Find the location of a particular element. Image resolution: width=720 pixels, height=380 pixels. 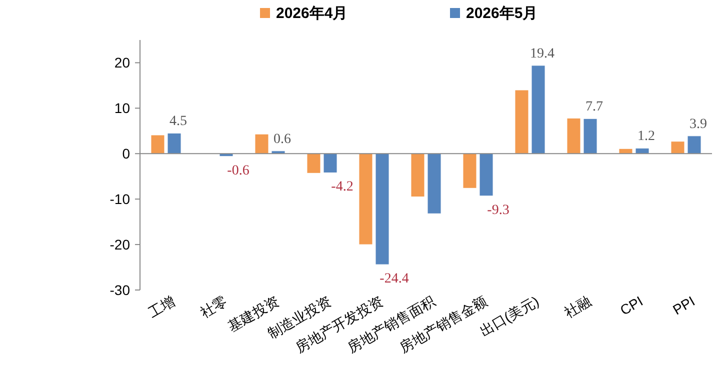

x-tick-label: 社融 is located at coordinates (577, 306).